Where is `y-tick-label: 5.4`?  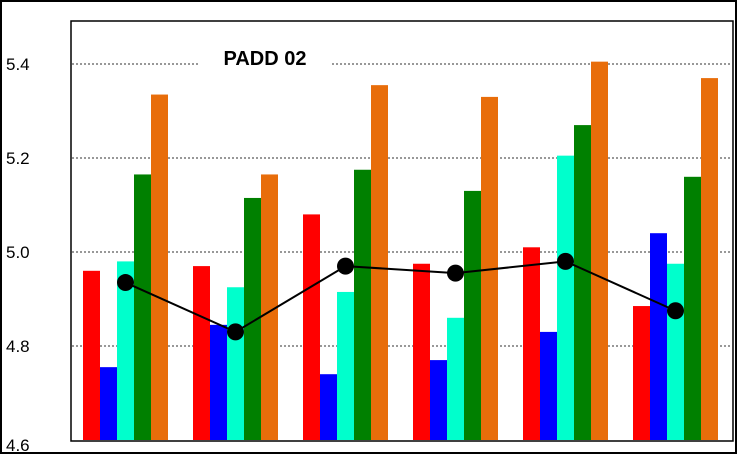
y-tick-label: 5.4 is located at coordinates (18, 64).